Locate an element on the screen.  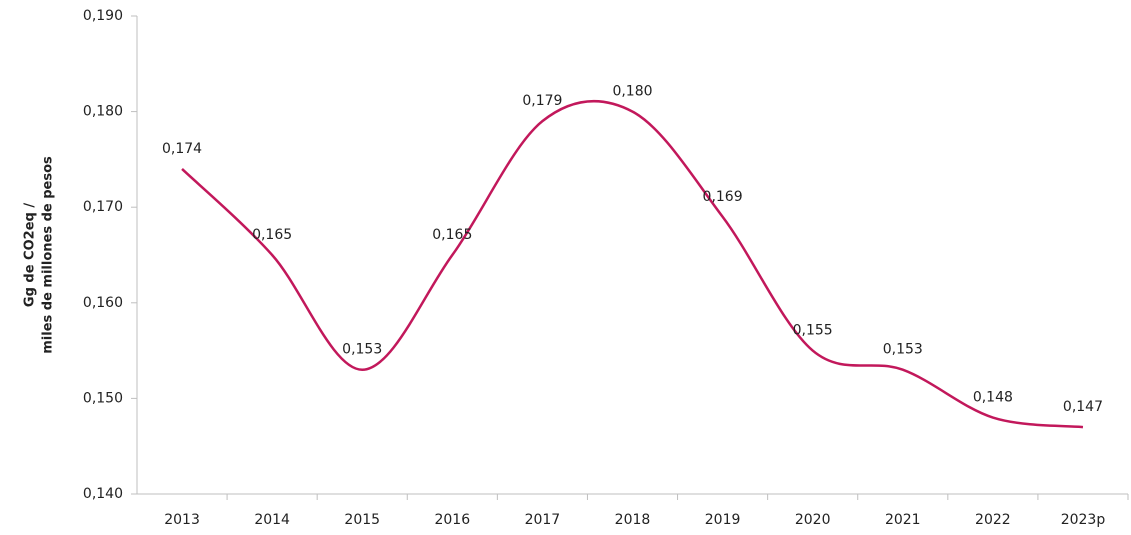
data-label: 0,155 is located at coordinates (813, 331).